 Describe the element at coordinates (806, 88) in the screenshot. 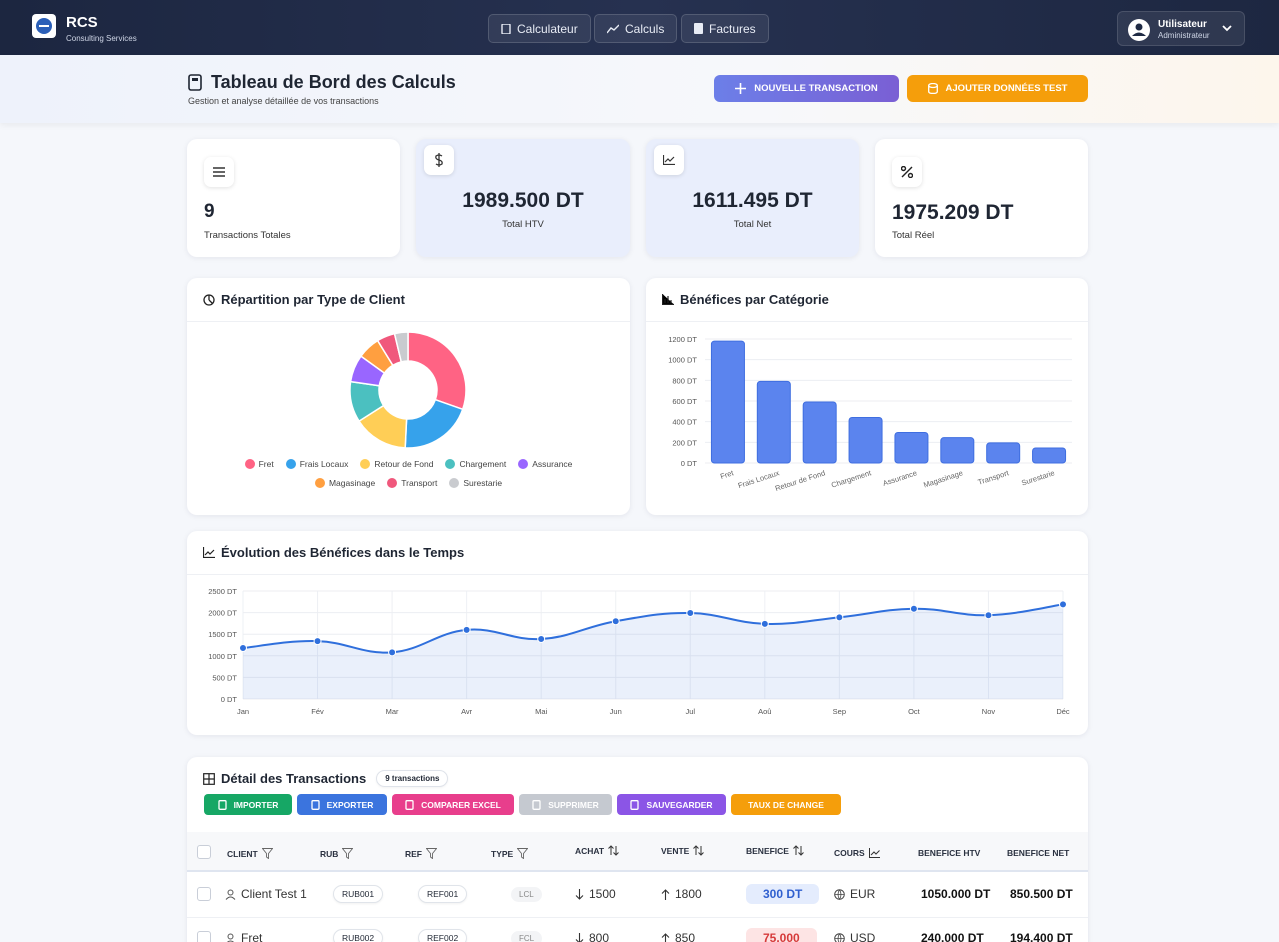

I see `new-transaction-button: NOUVELLE TRANSACTION` at that location.